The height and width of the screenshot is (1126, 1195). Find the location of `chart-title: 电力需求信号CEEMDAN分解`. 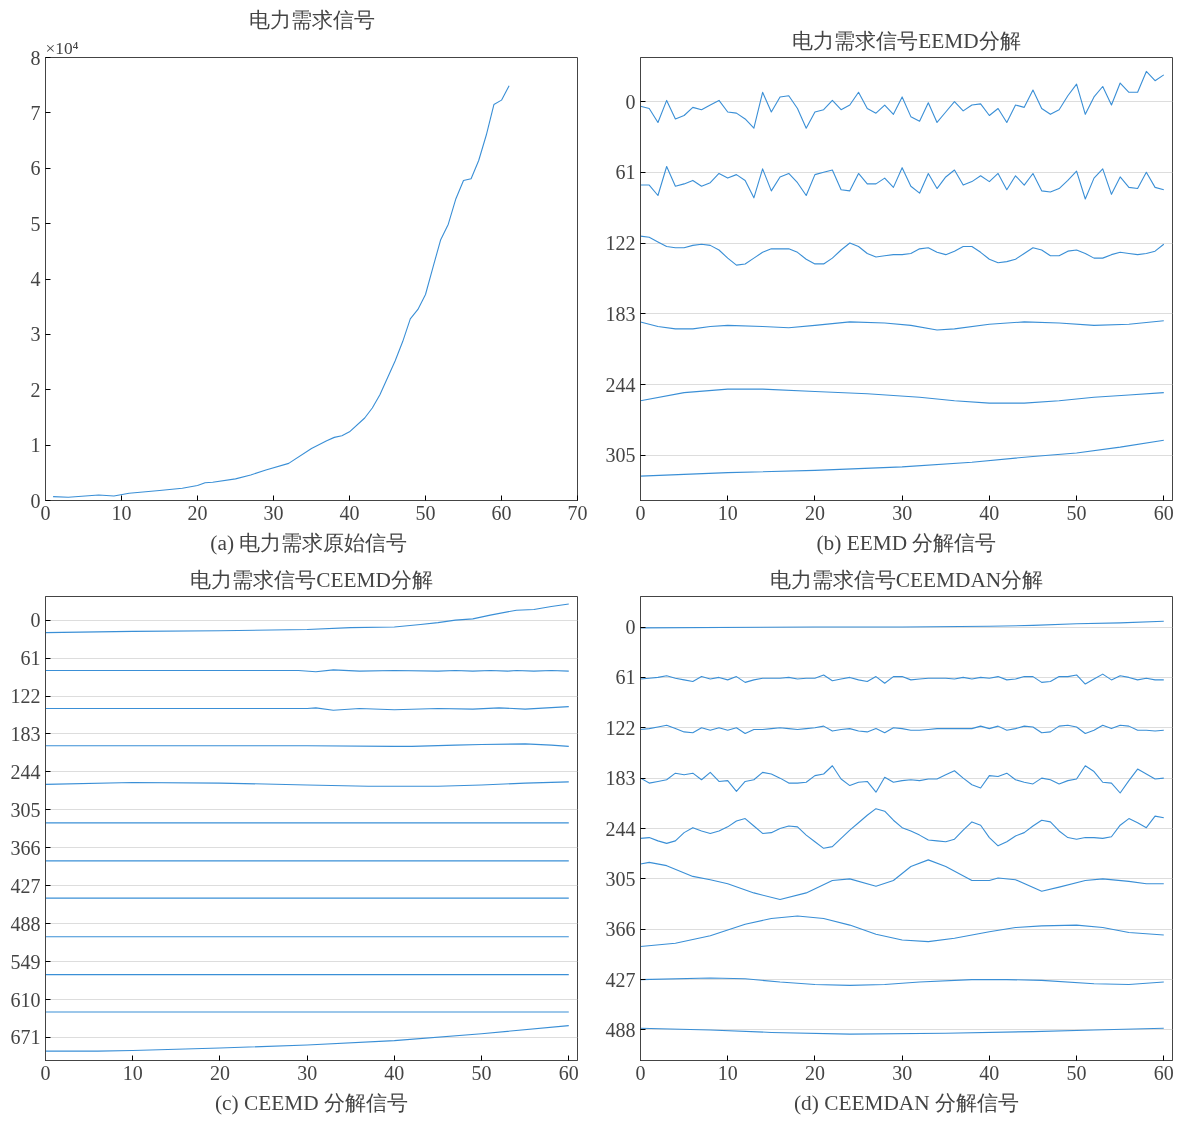

chart-title: 电力需求信号CEEMDAN分解 is located at coordinates (906, 579).